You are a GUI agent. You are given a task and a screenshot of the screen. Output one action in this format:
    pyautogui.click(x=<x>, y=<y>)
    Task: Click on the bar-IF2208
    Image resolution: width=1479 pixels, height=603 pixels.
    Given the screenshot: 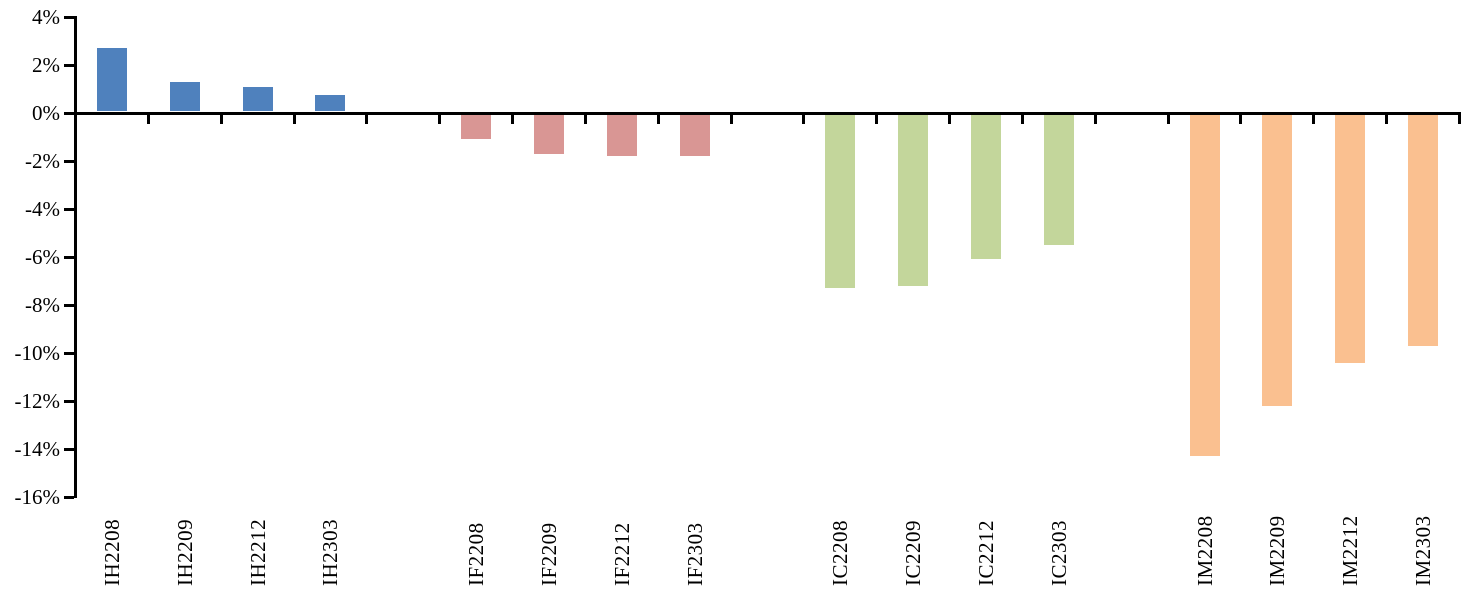 What is the action you would take?
    pyautogui.click(x=476, y=127)
    